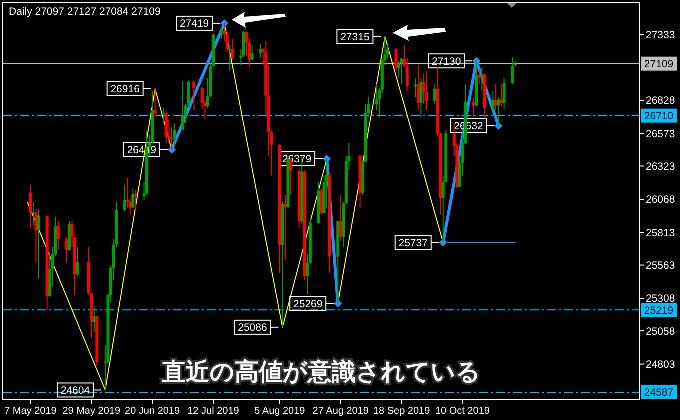 Image resolution: width=680 pixels, height=420 pixels. Describe the element at coordinates (341, 411) in the screenshot. I see `x-tick-label: 27 Aug 2019` at that location.